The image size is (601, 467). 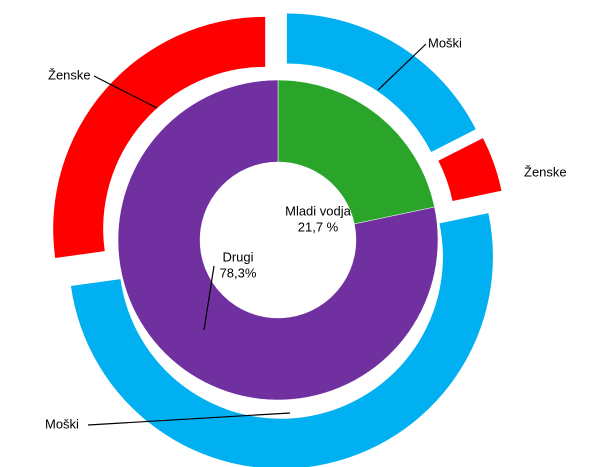 What do you see at coordinates (318, 226) in the screenshot?
I see `value-label: 21,7 %` at bounding box center [318, 226].